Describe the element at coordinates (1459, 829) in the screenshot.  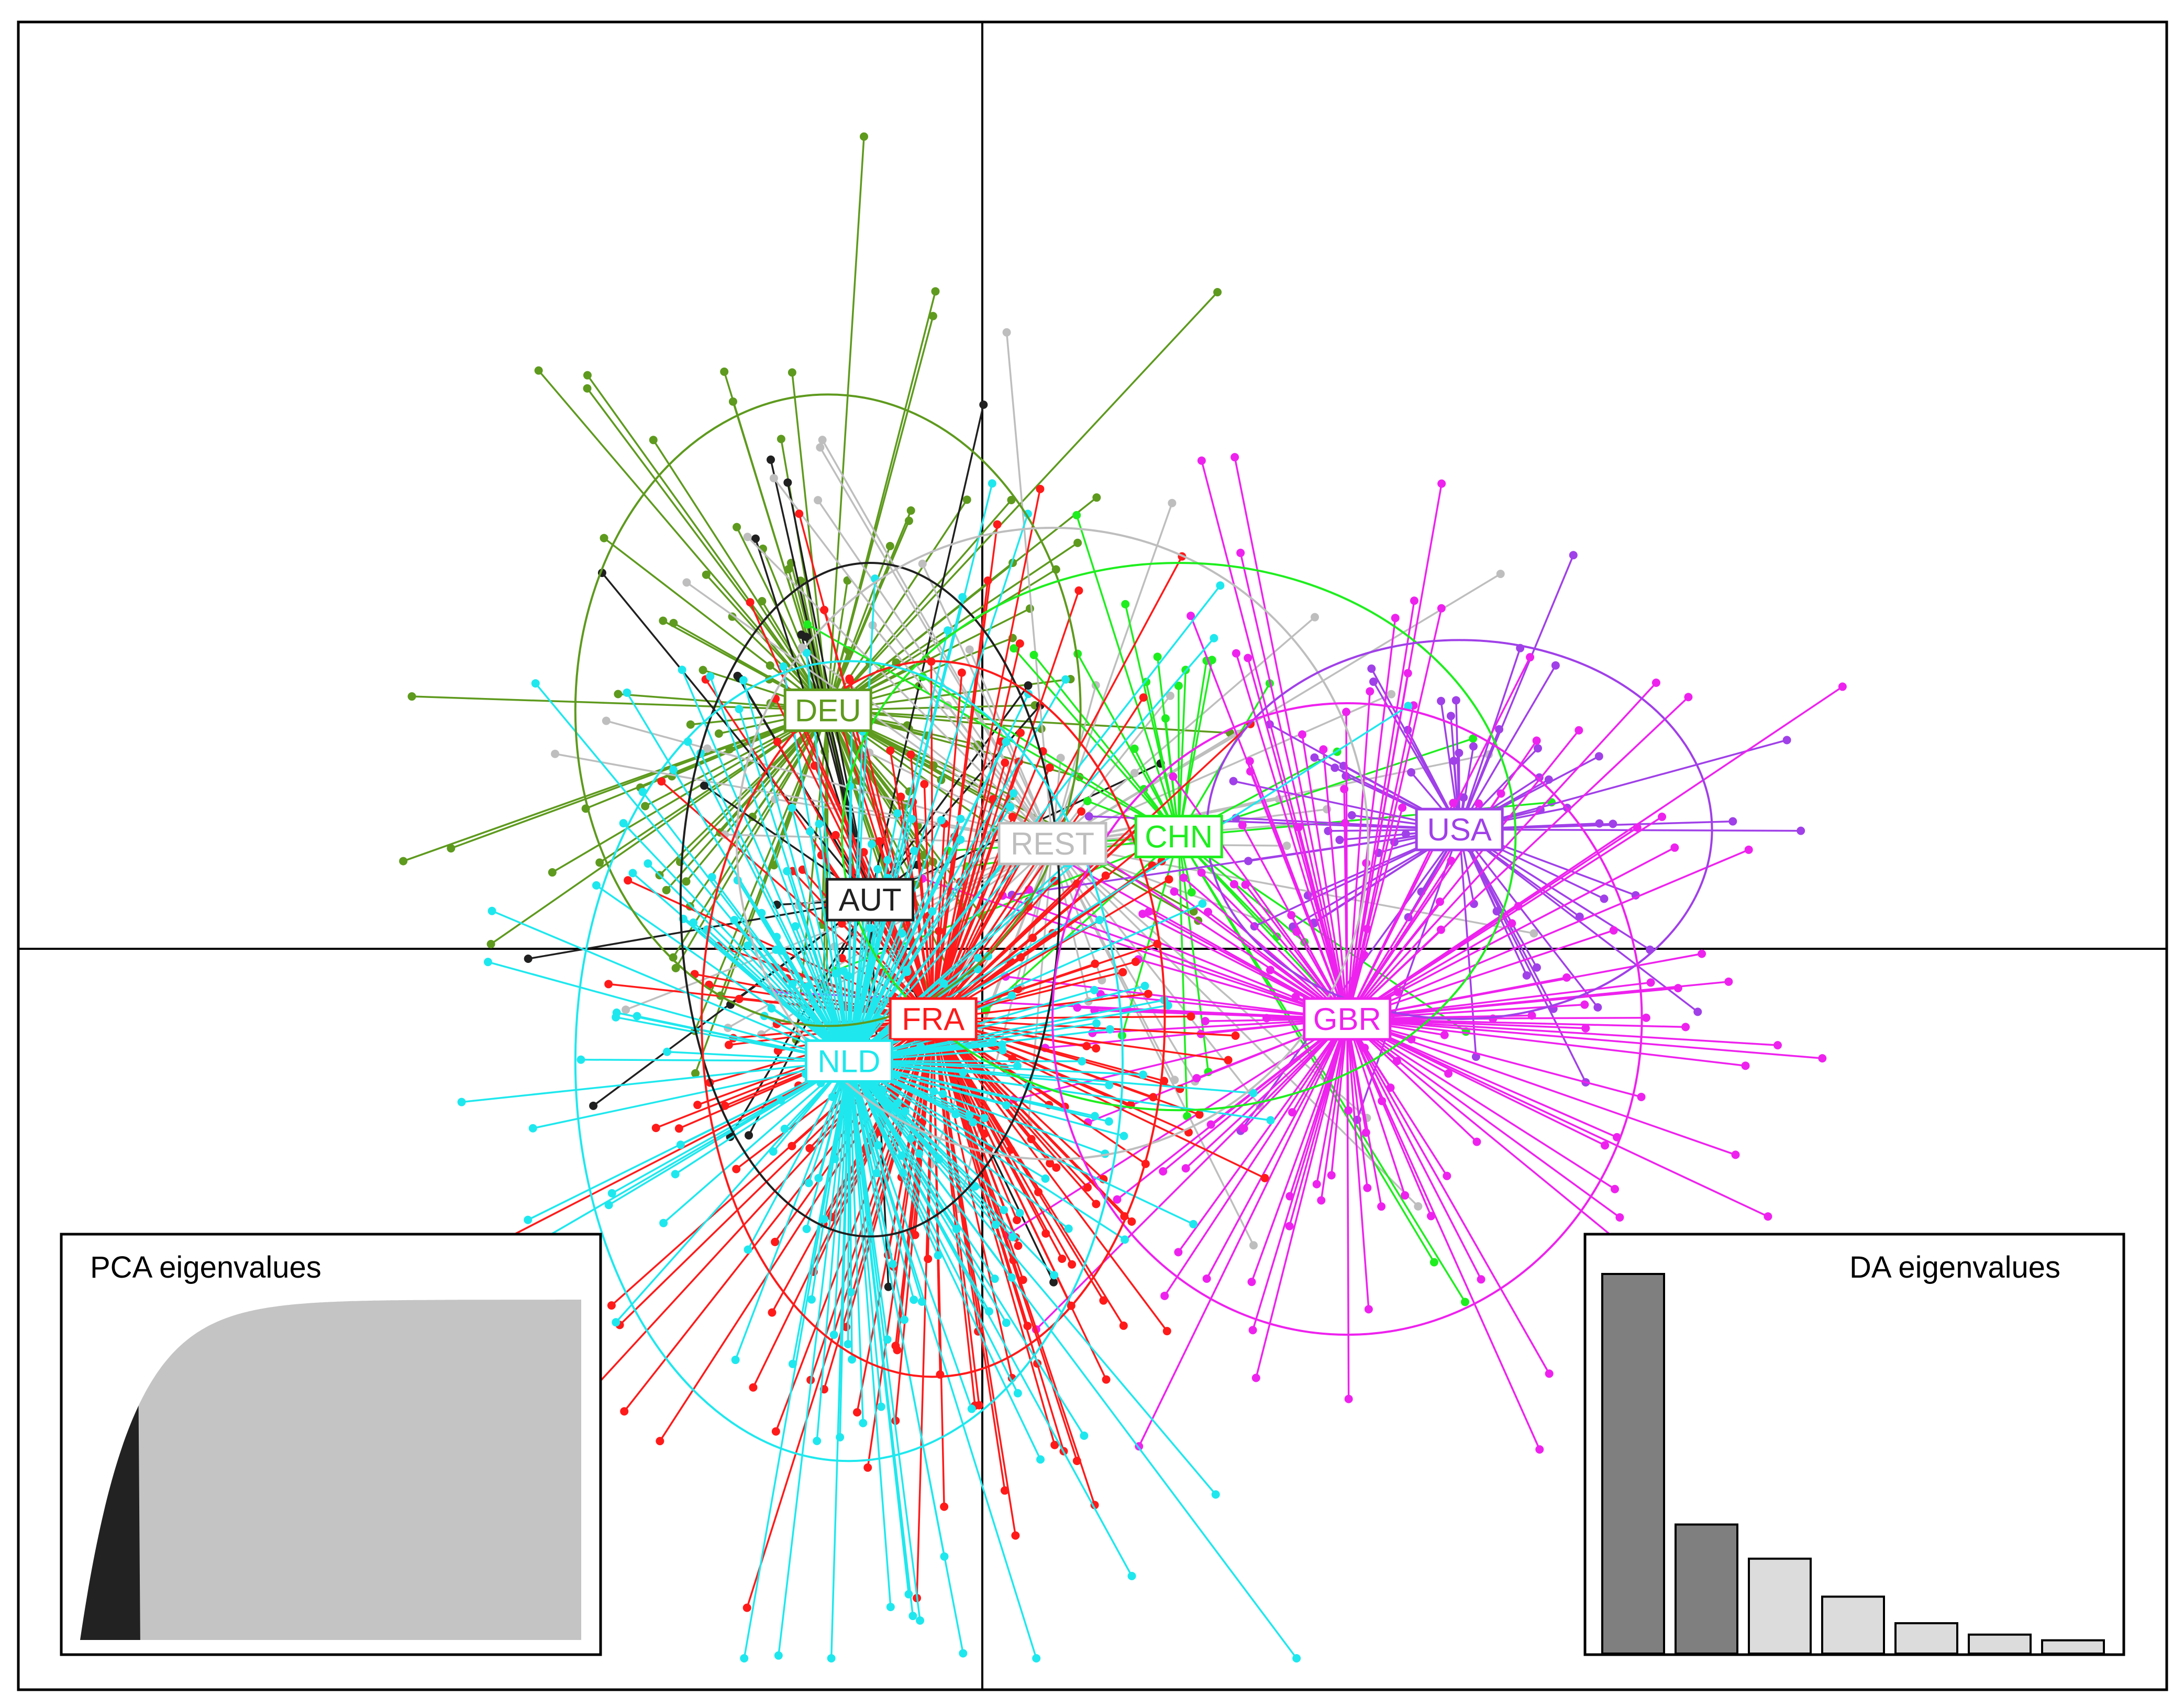
I see `group-label-usa: USA` at that location.